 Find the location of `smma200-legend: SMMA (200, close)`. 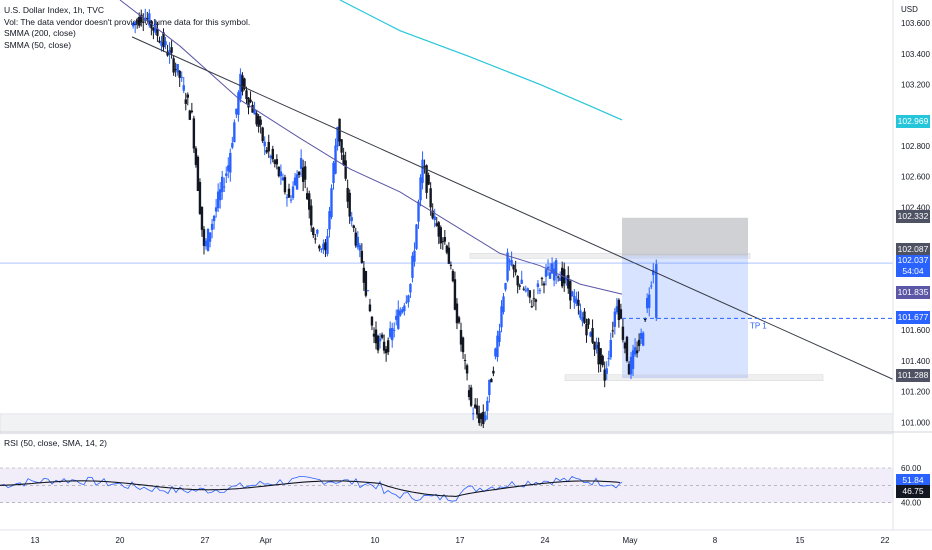

smma200-legend: SMMA (200, close) is located at coordinates (40, 33).